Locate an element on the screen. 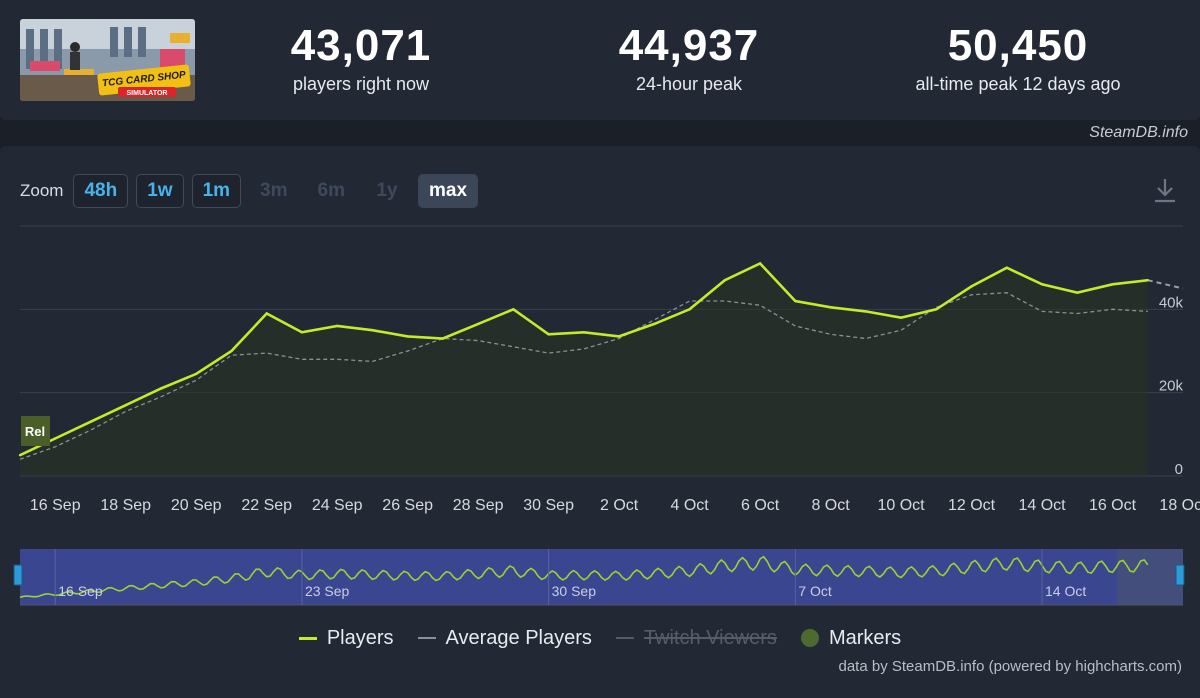 The height and width of the screenshot is (698, 1200). thumb-subtitle: SIMULATOR is located at coordinates (147, 93).